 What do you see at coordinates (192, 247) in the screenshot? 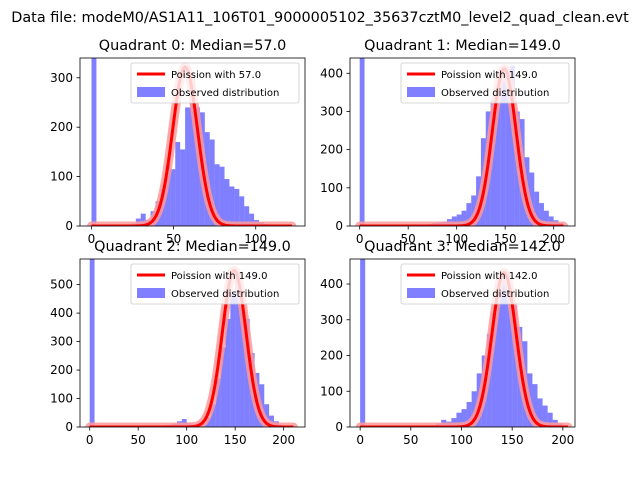
I see `panel-title: Quadrant 2: Median=149.0` at bounding box center [192, 247].